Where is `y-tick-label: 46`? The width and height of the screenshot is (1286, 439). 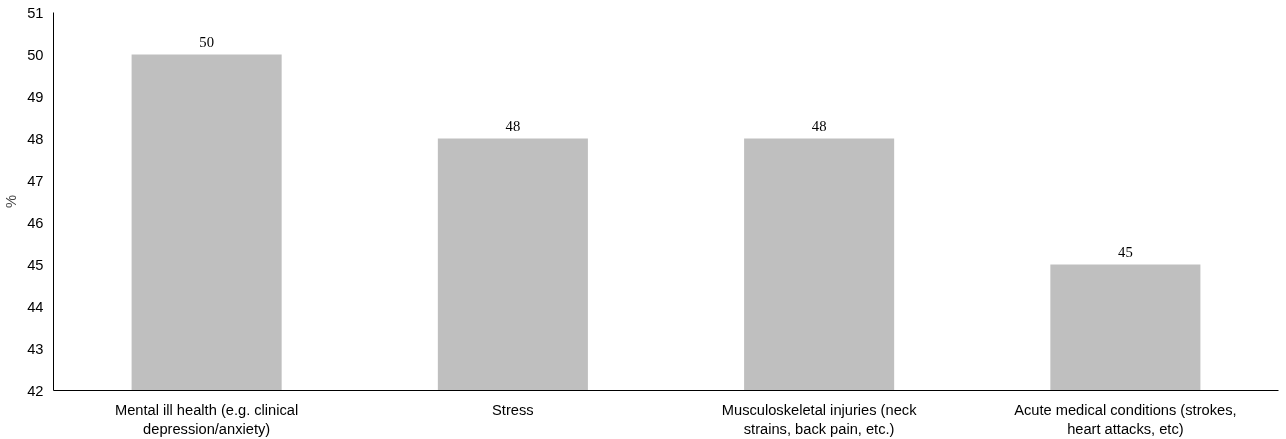 y-tick-label: 46 is located at coordinates (35, 222).